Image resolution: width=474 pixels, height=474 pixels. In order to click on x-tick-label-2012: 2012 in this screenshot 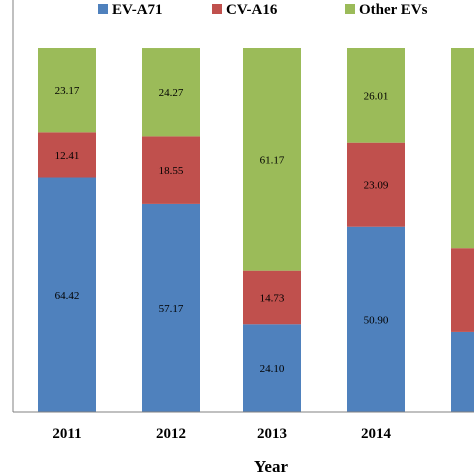, I will do `click(171, 434)`.